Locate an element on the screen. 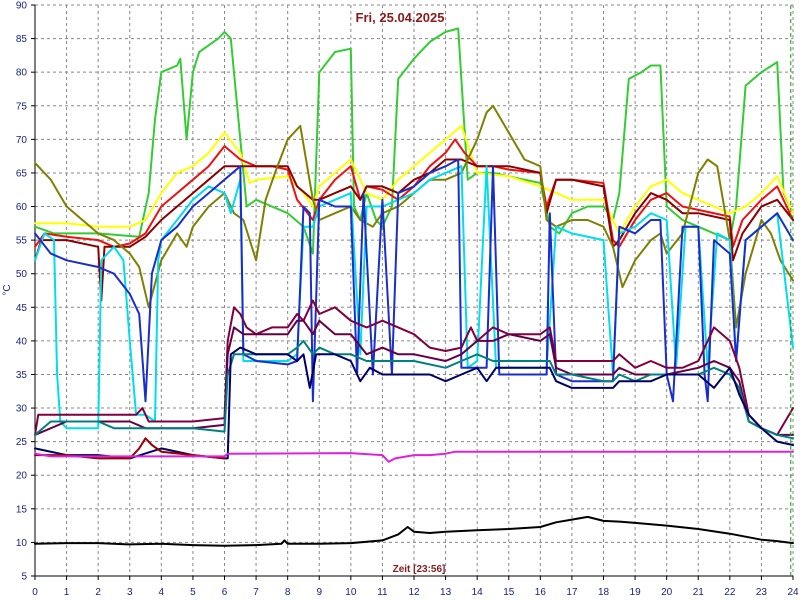 This screenshot has width=800, height=600. y-tick-label-5: 30 is located at coordinates (22, 409).